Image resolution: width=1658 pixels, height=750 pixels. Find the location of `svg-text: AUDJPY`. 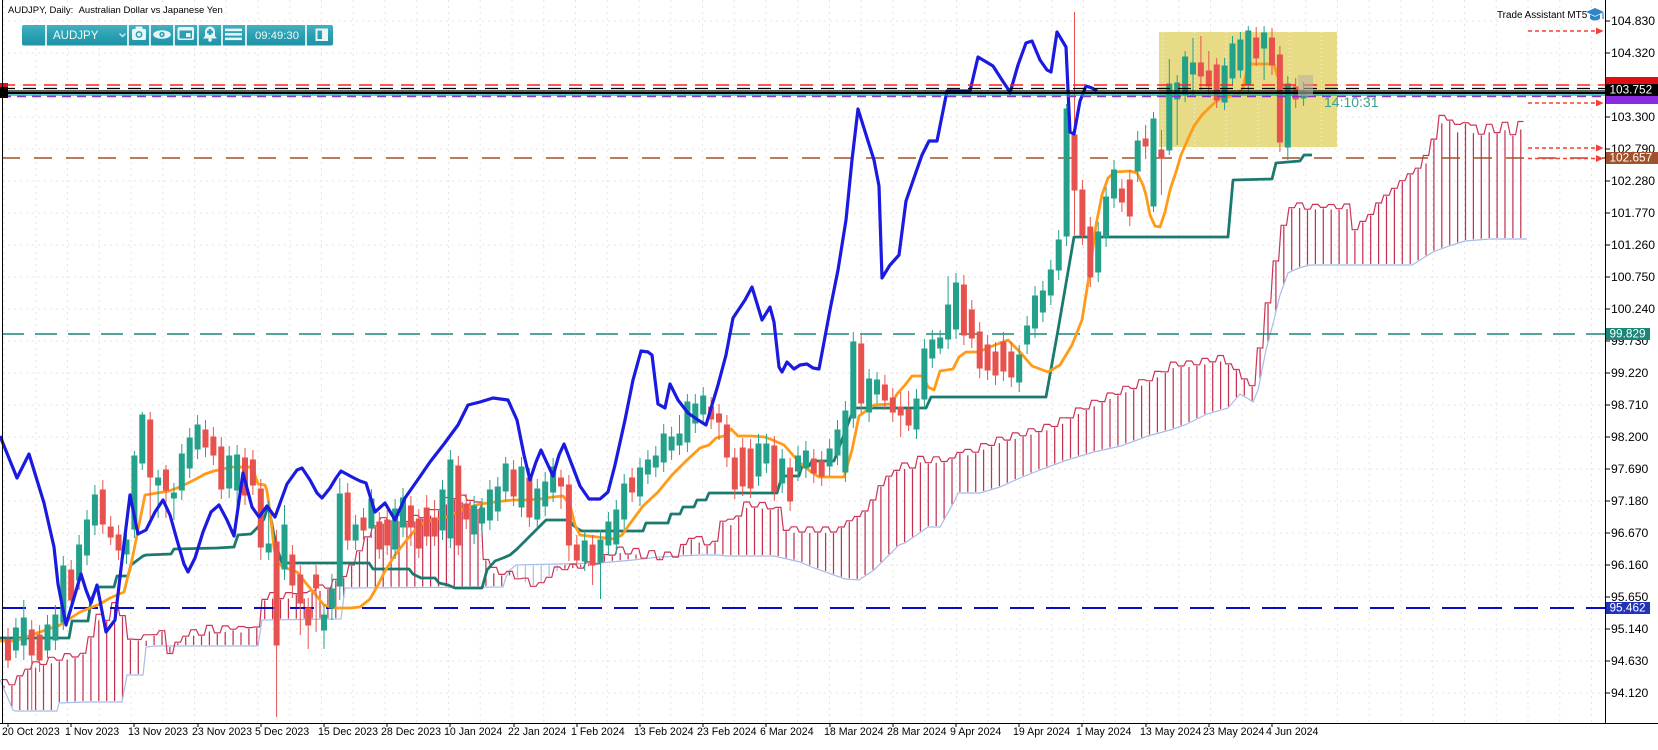

svg-text: AUDJPY is located at coordinates (76, 36).